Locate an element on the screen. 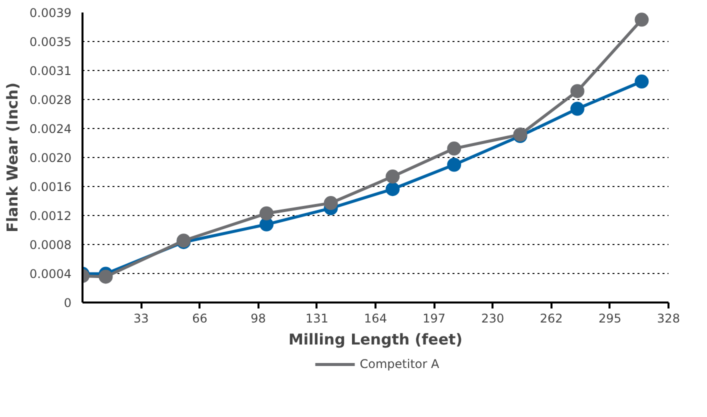 This screenshot has height=417, width=707. x-tick-label: 295 is located at coordinates (610, 319).